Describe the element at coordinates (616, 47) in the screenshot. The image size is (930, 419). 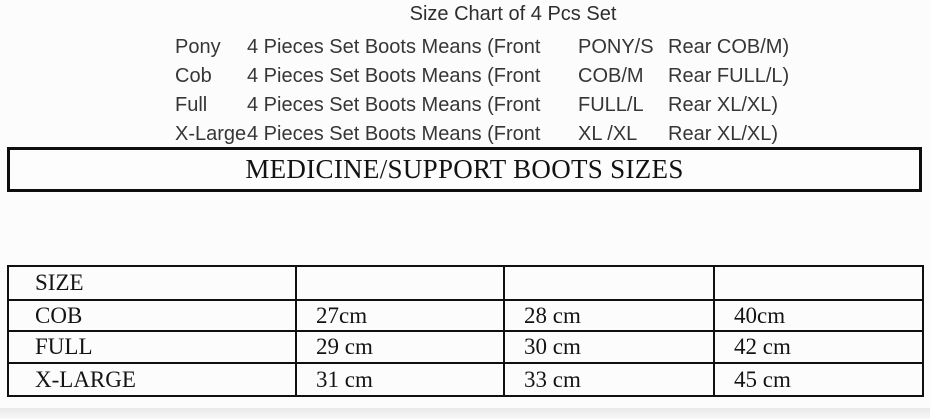
I see `set-row-front-size: PONY/S` at that location.